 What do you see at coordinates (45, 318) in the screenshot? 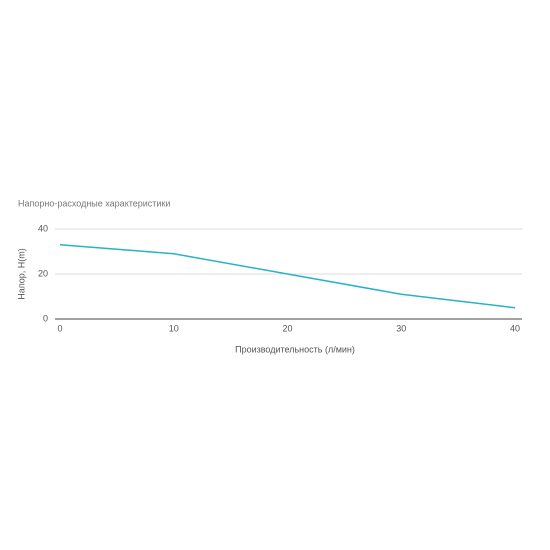
I see `y-tick-label: 0` at bounding box center [45, 318].